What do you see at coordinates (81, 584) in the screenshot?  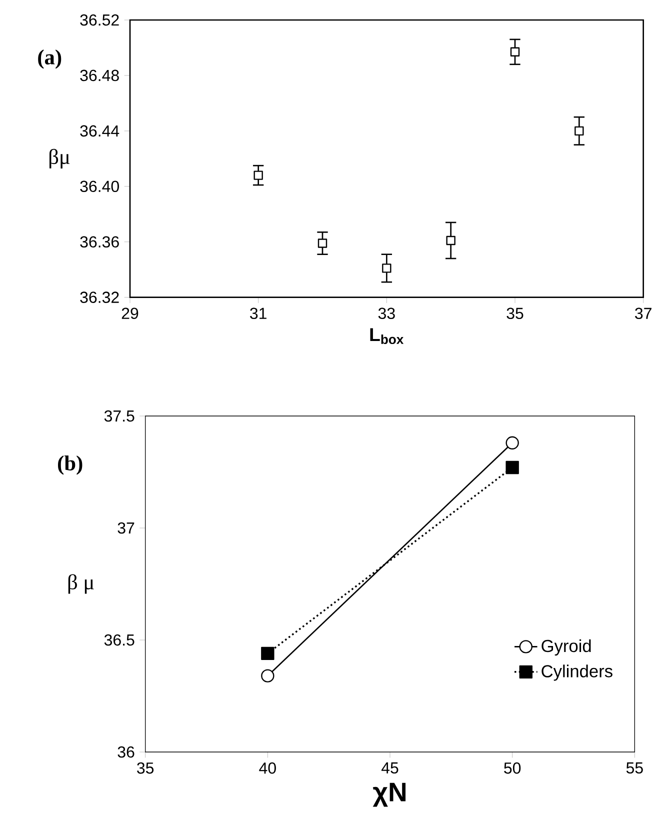 I see `y-axis-title: β μ` at bounding box center [81, 584].